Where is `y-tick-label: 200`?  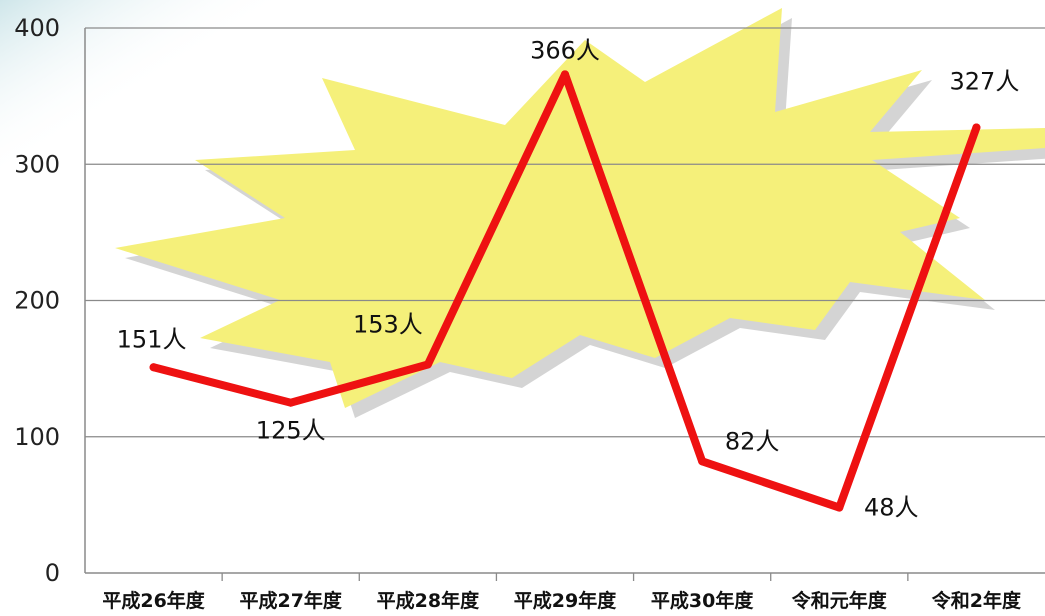
y-tick-label: 200 is located at coordinates (37, 301).